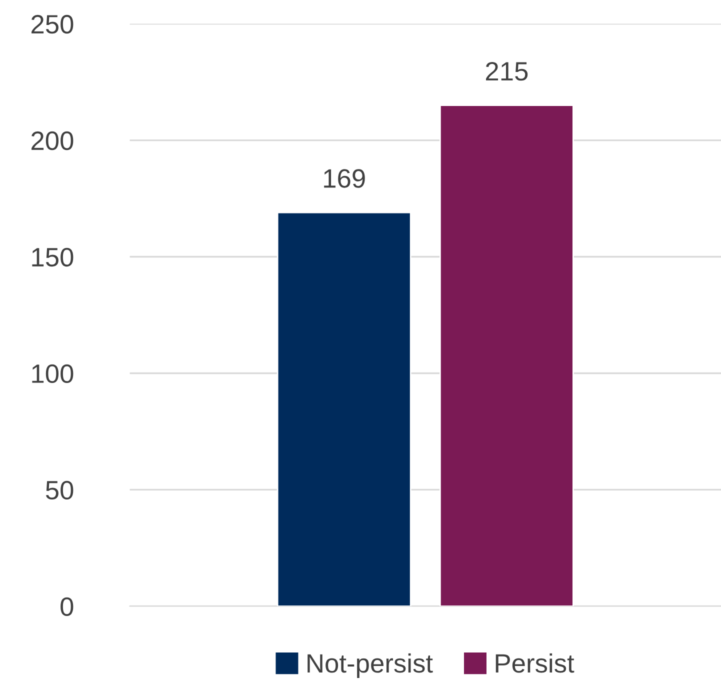  What do you see at coordinates (507, 71) in the screenshot?
I see `data-label: 215` at bounding box center [507, 71].